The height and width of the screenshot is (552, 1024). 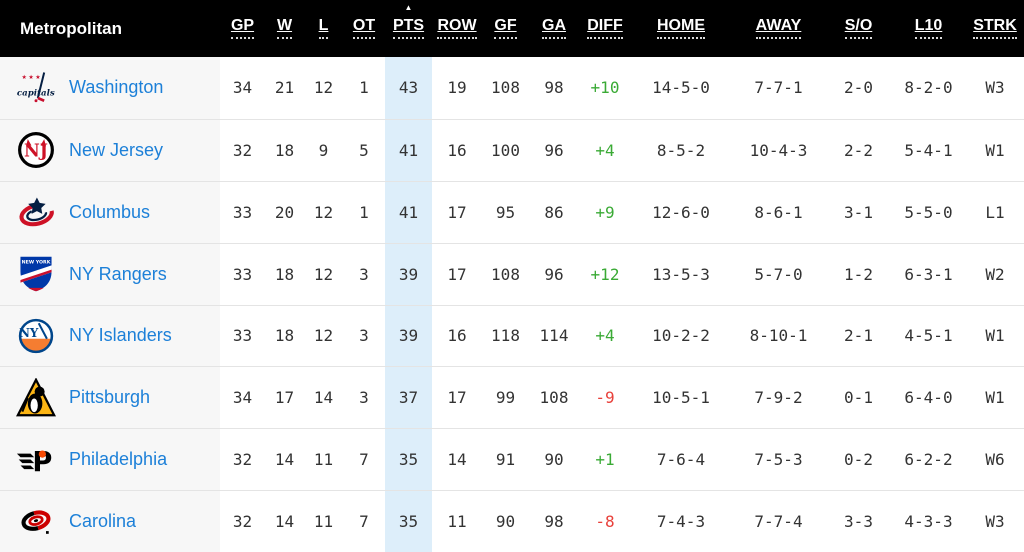 I want to click on away-record-value: 5-7-0, so click(x=778, y=274).